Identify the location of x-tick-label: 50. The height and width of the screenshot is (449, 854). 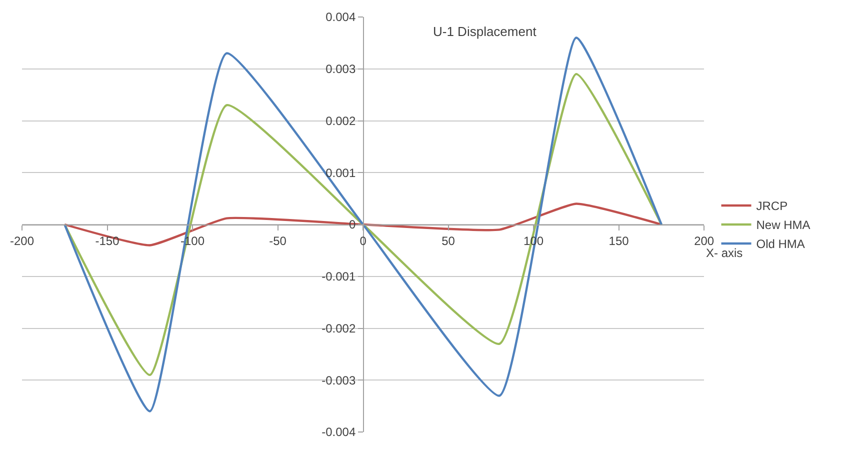
(449, 241).